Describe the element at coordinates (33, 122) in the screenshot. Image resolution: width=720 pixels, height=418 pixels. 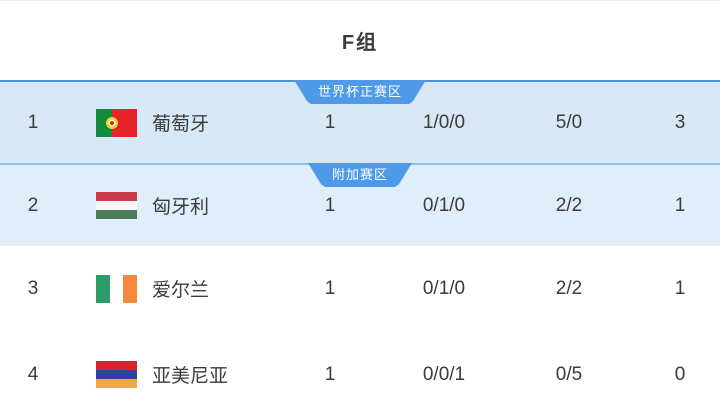
I see `position-cell: 1` at that location.